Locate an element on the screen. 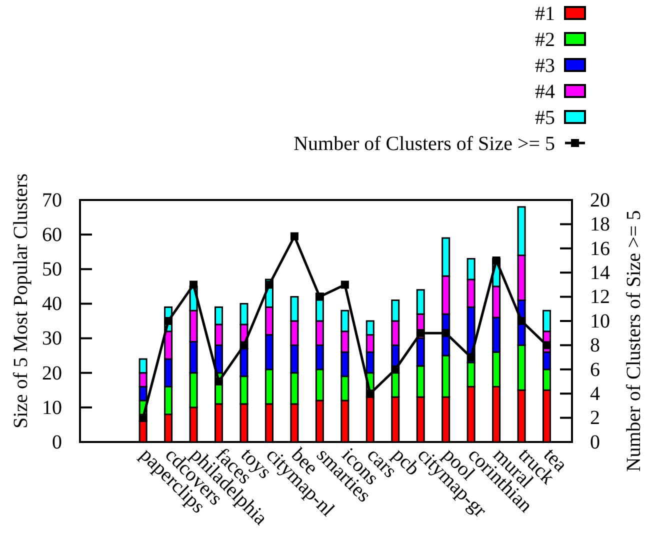 The width and height of the screenshot is (649, 558). y2-tick-label: 18 is located at coordinates (600, 225).